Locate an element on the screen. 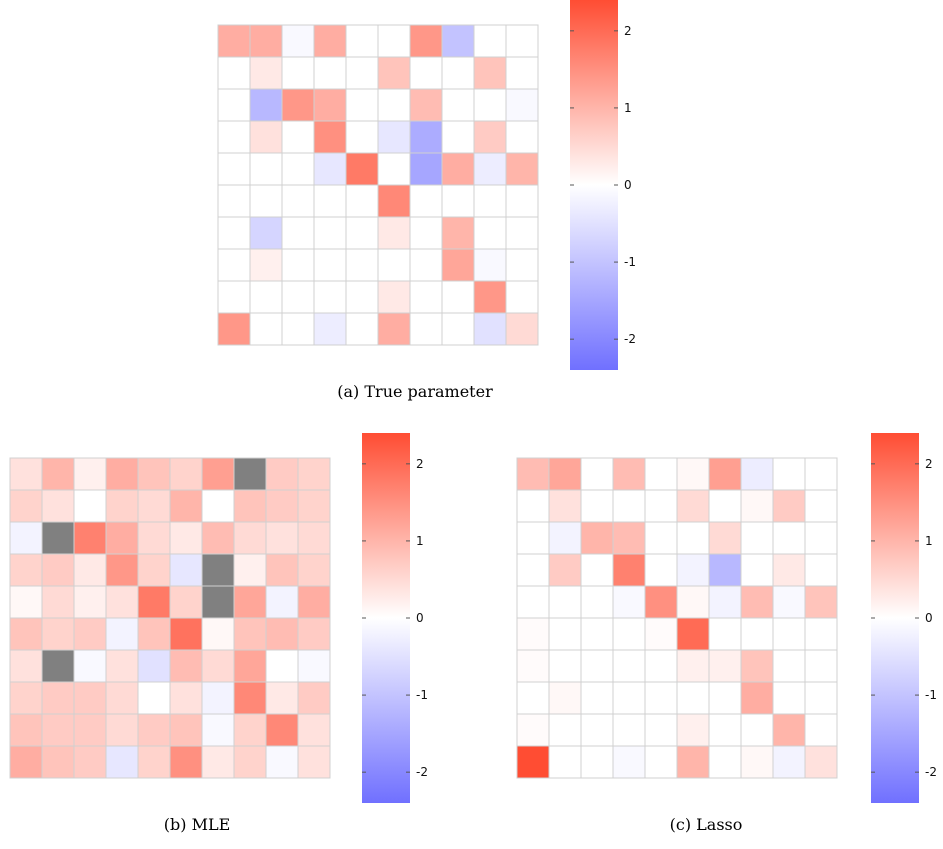 Image resolution: width=943 pixels, height=849 pixels. caption-c: (c) Lasso is located at coordinates (706, 824).